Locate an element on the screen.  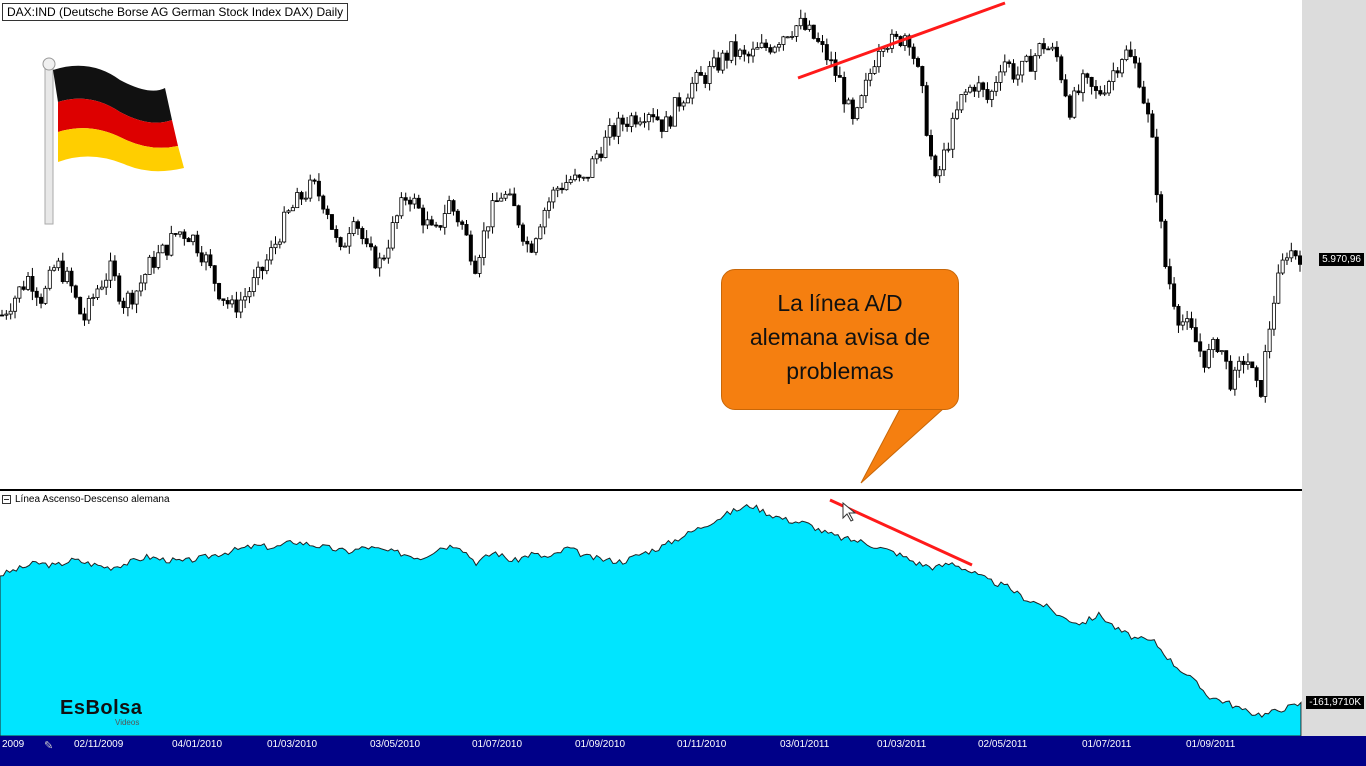
collapse-icon is located at coordinates (6, 499).